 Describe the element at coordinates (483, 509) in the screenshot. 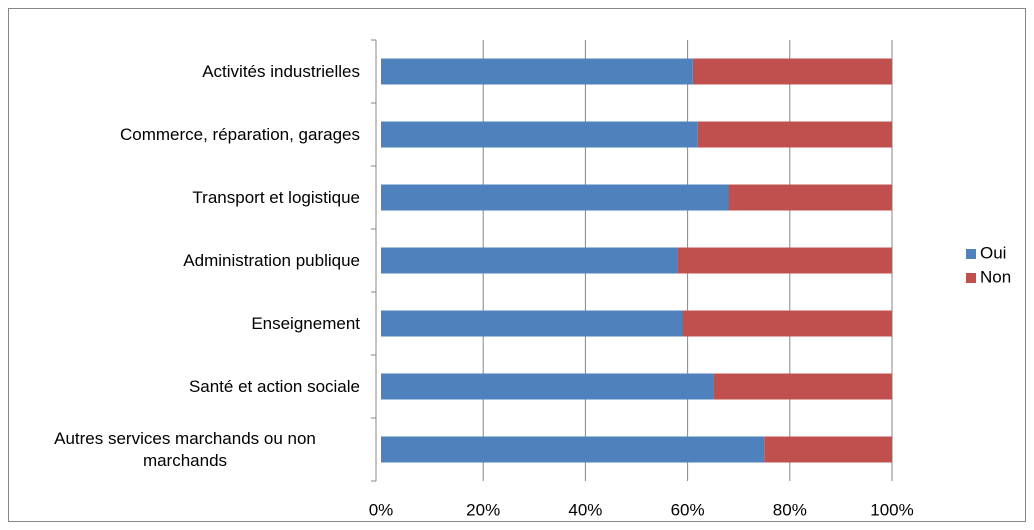

I see `x-tick-label: 20%` at that location.